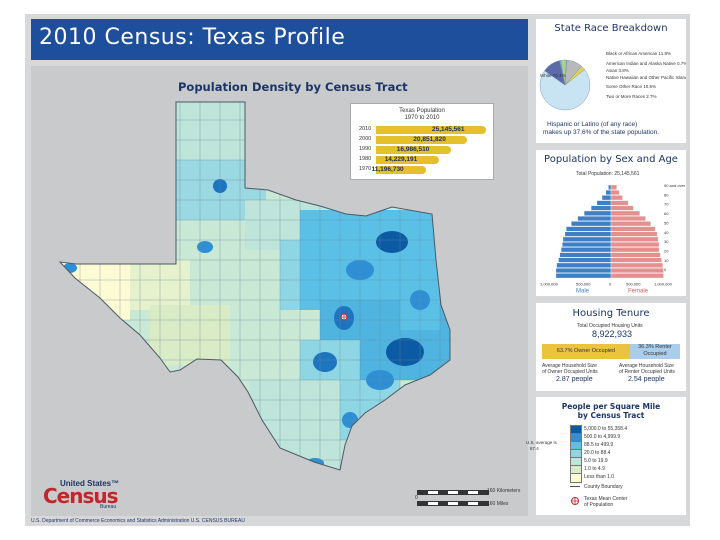 This screenshot has width=720, height=540. I want to click on age-tick-label: 50, so click(666, 222).